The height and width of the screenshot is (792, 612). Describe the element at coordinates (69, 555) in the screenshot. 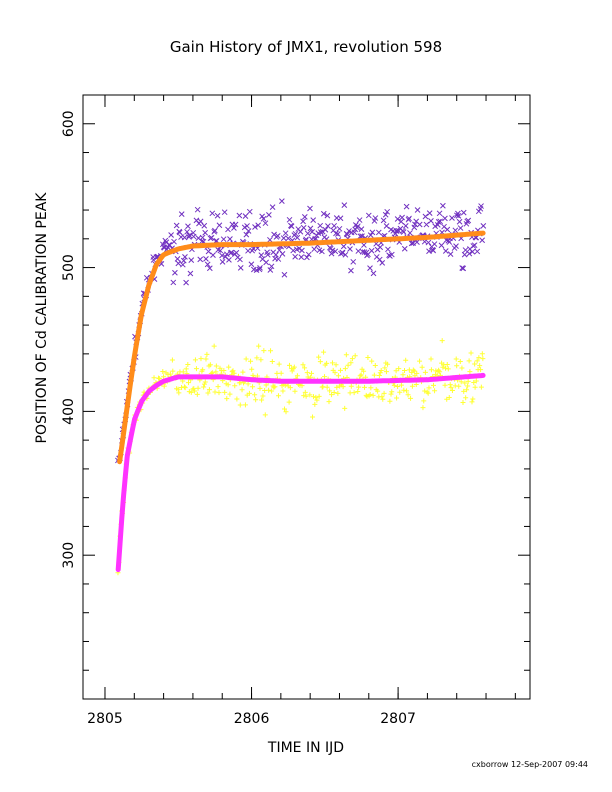

I see `y-tick-label: 300` at that location.